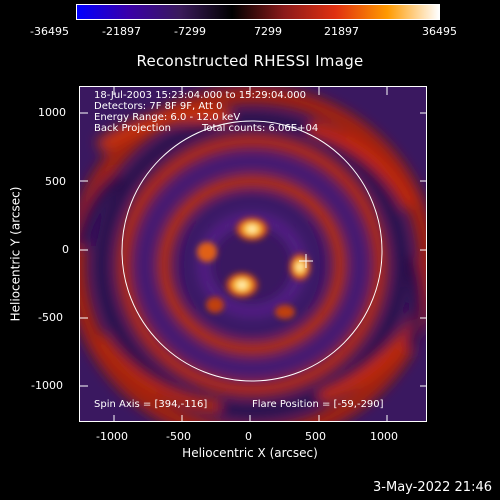 This screenshot has width=500, height=500. I want to click on detectors-text: Detectors: 7F 8F 9F, Att 0, so click(158, 106).